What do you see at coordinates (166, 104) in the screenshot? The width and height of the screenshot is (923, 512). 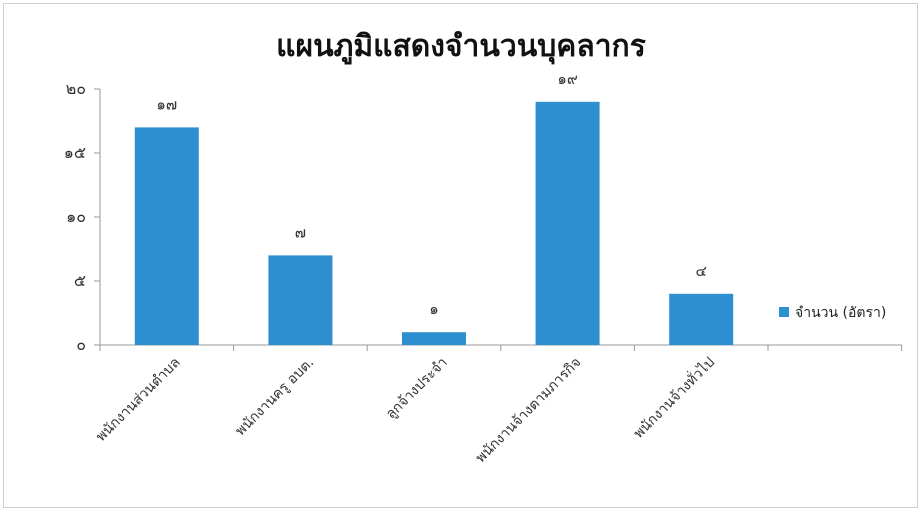 I see `data-label: ๑๗` at bounding box center [166, 104].